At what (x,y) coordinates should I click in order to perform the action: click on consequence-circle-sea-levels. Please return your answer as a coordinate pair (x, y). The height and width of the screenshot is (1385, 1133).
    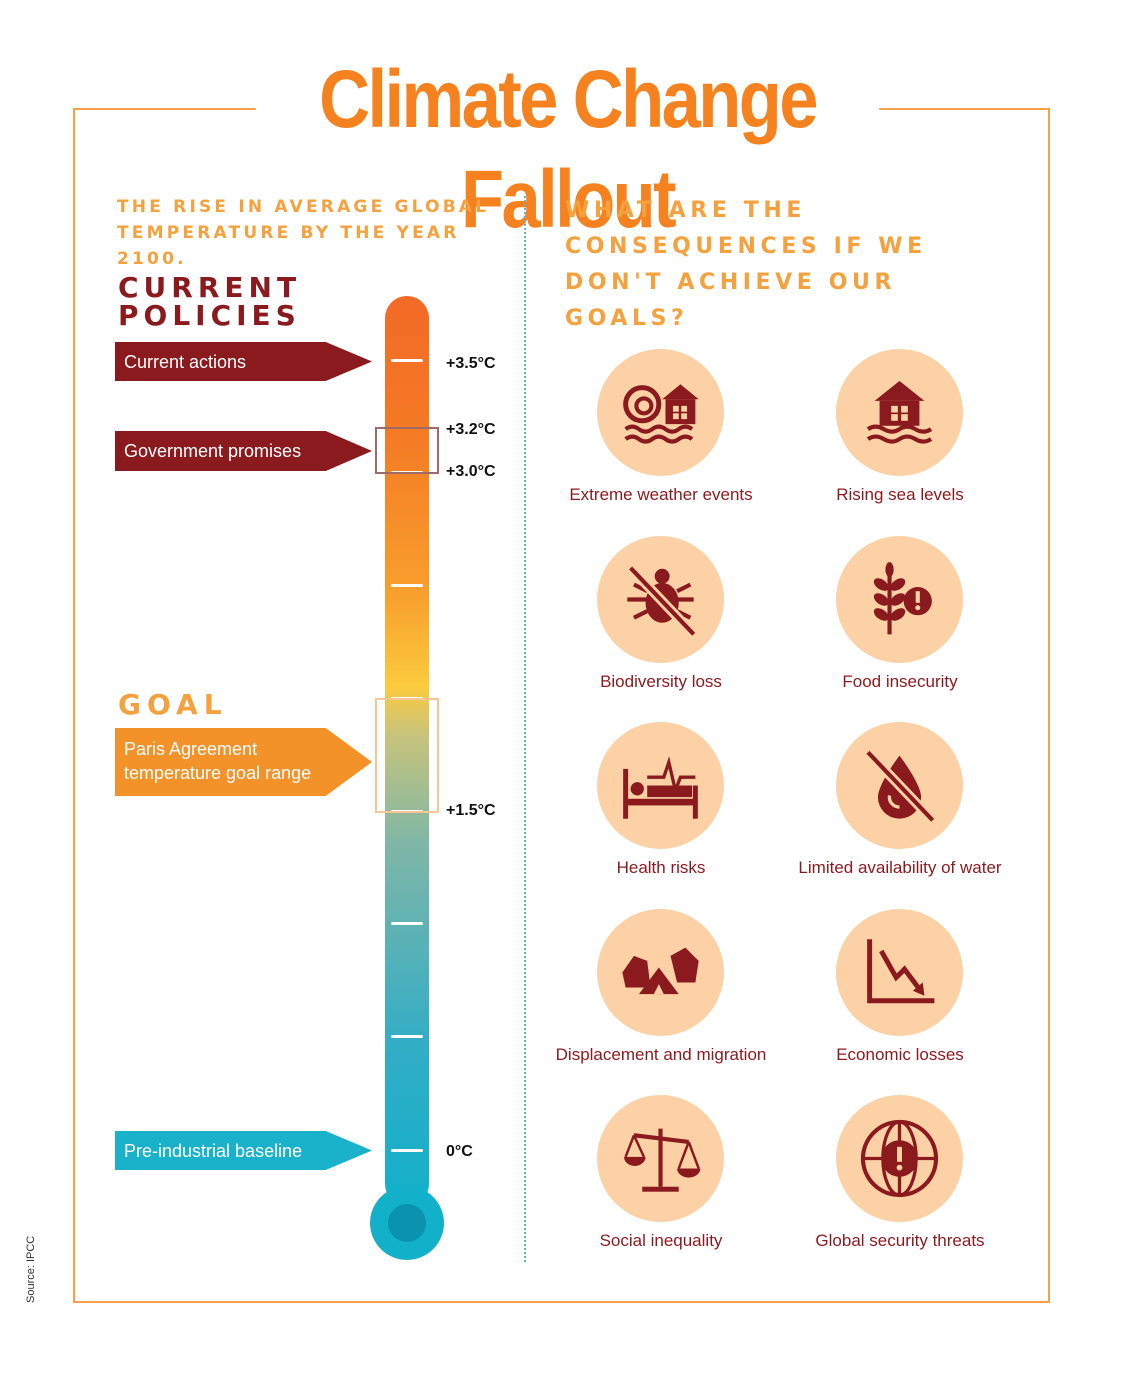
    Looking at the image, I should click on (899, 412).